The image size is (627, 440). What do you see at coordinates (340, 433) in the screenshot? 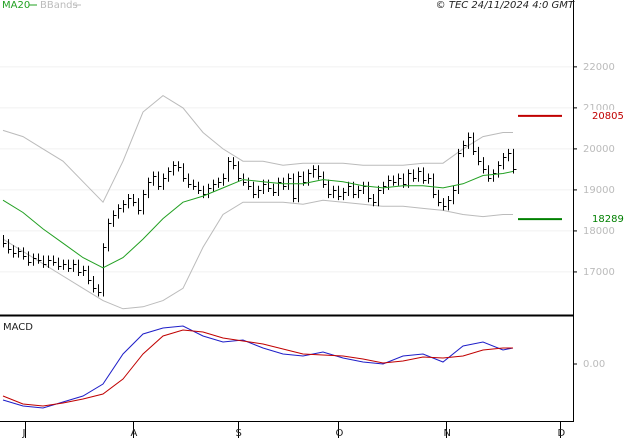
I see `x-tick-label: O` at bounding box center [340, 433].